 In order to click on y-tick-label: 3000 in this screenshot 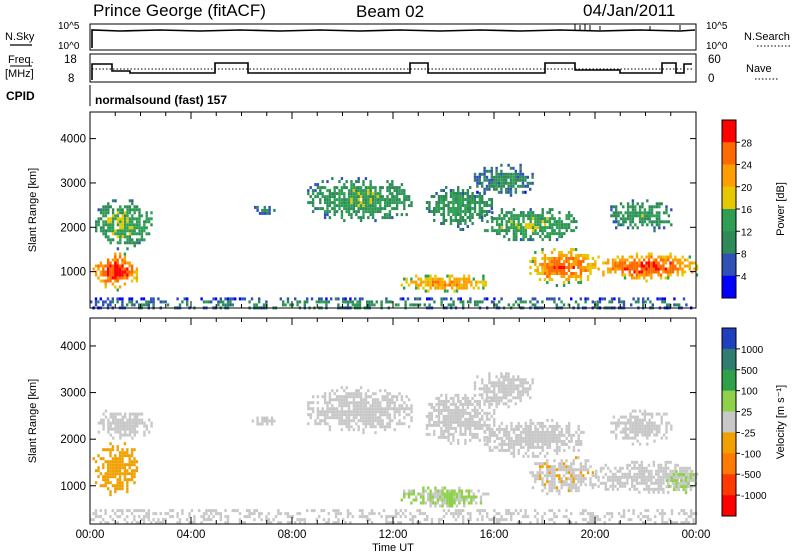, I will do `click(73, 394)`.